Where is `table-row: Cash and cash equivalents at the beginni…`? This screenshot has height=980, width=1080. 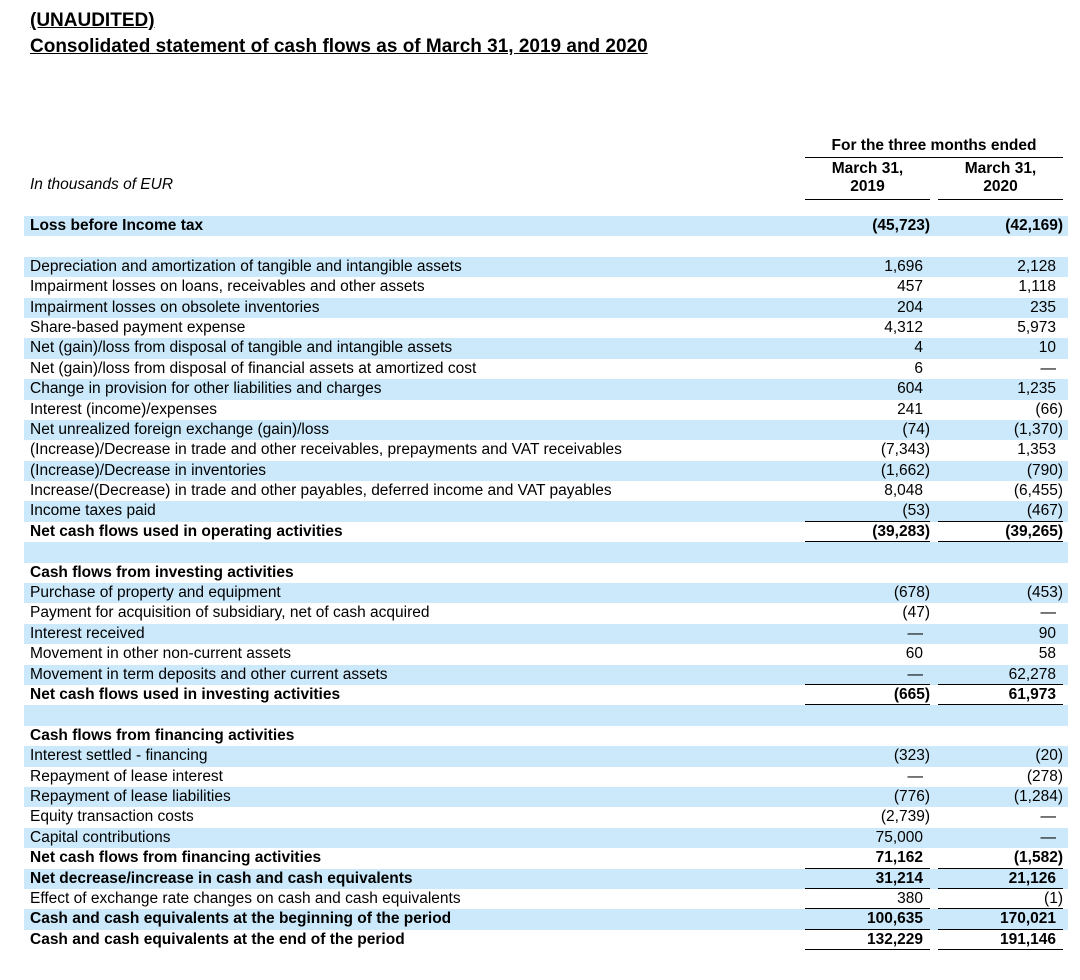 table-row: Cash and cash equivalents at the beginni… is located at coordinates (546, 919).